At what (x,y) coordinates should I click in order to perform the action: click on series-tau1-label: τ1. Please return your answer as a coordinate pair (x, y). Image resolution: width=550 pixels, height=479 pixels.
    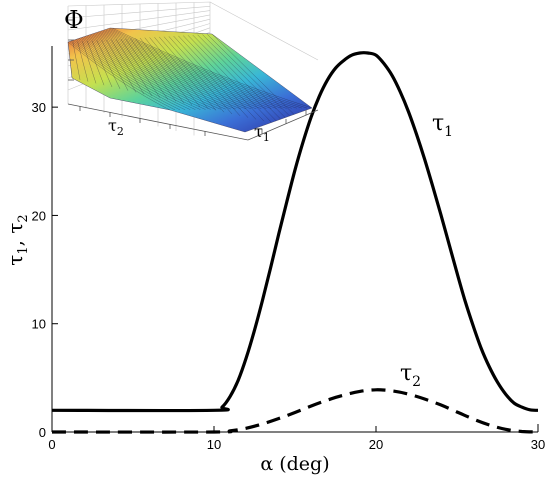
    Looking at the image, I should click on (442, 125).